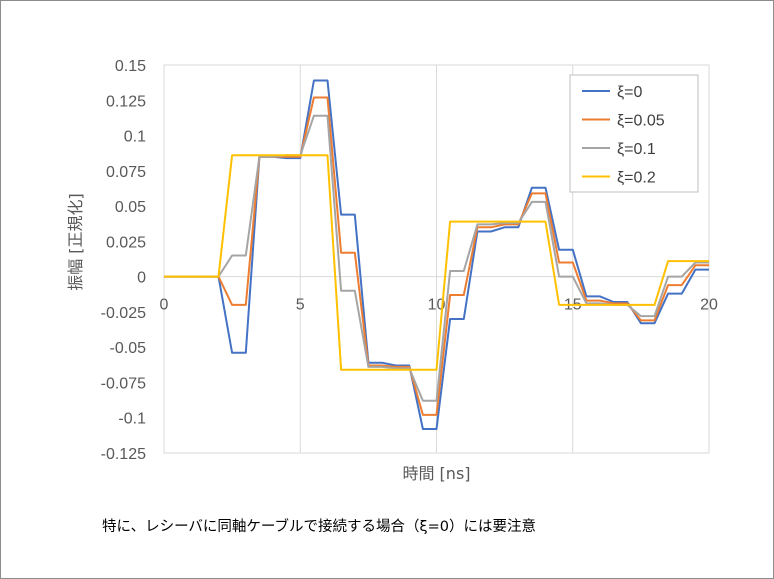  I want to click on x-tick-label: 10, so click(437, 305).